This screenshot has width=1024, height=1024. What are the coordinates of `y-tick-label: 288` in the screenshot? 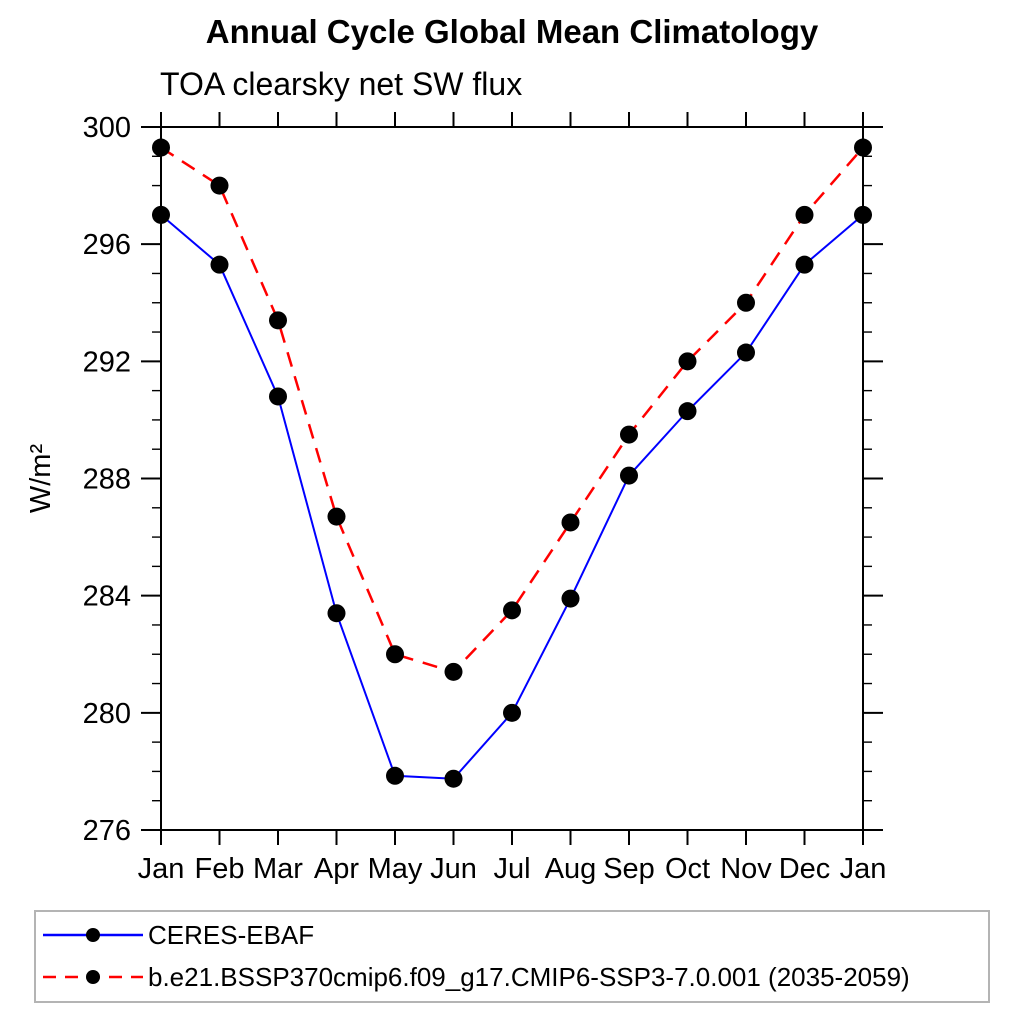 It's located at (107, 480).